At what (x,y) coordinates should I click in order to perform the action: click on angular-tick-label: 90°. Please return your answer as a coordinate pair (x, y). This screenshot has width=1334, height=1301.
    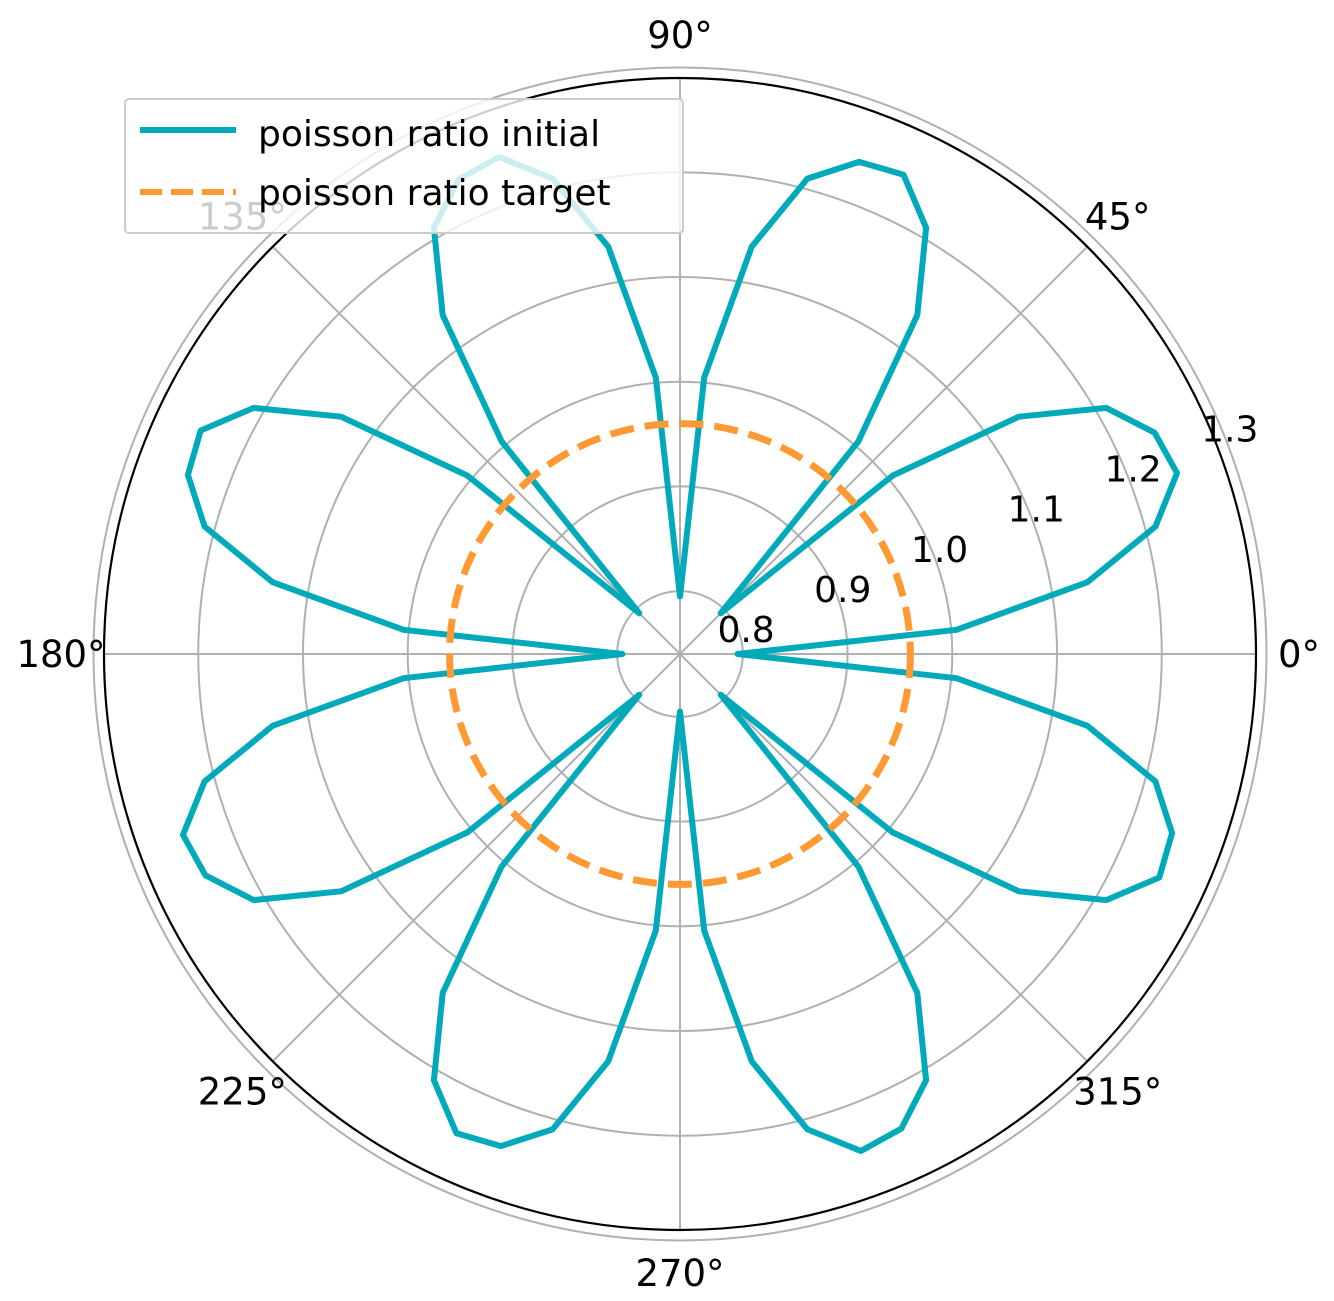
    Looking at the image, I should click on (680, 35).